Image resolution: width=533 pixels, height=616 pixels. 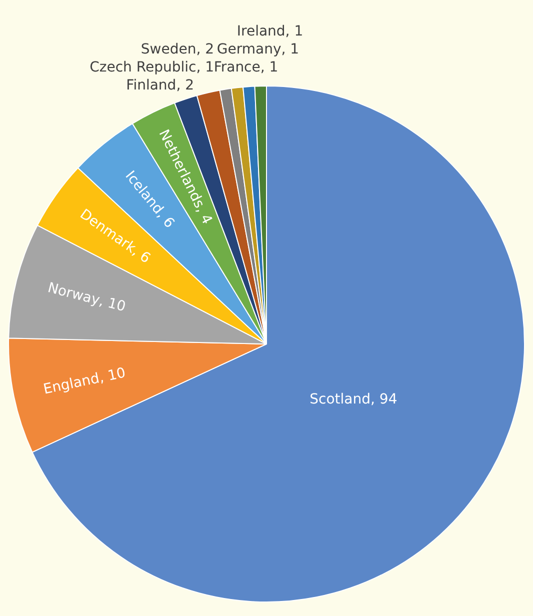 I want to click on data-label: , 94, so click(x=384, y=399).